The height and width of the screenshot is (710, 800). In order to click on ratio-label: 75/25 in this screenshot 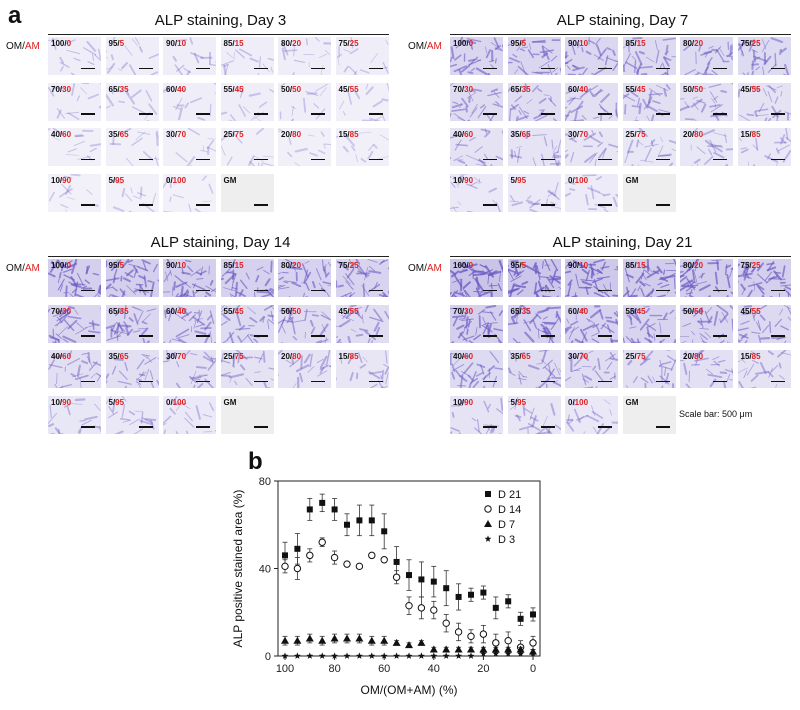, I will do `click(349, 265)`.